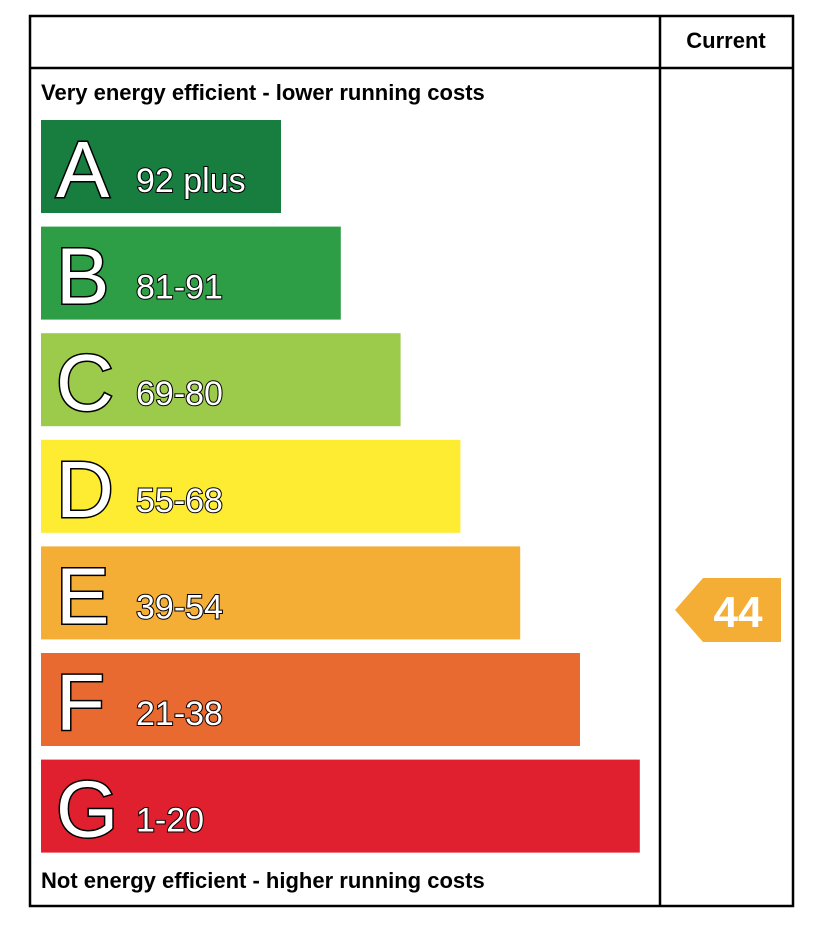 Image resolution: width=813 pixels, height=931 pixels. Describe the element at coordinates (191, 181) in the screenshot. I see `band-range: 92 plus` at that location.